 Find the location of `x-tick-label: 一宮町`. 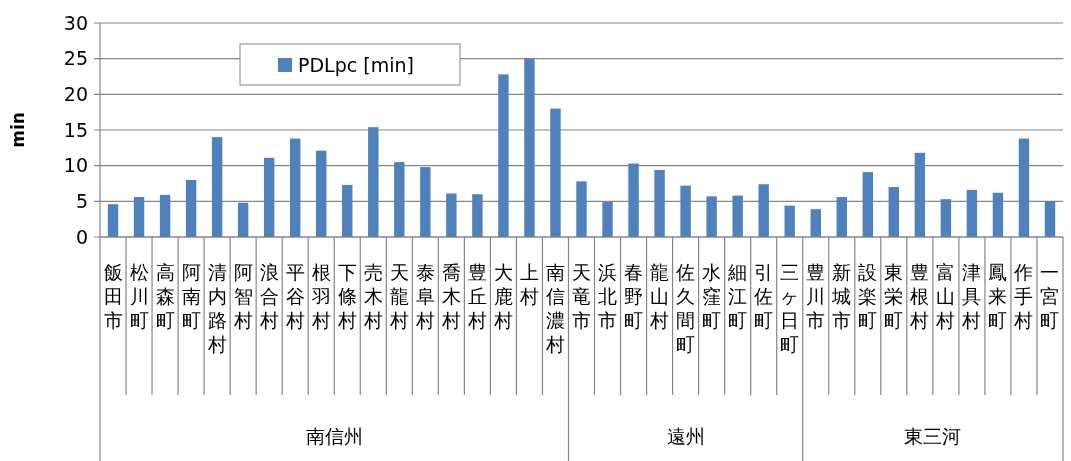

x-tick-label: 一宮町 is located at coordinates (1050, 296).